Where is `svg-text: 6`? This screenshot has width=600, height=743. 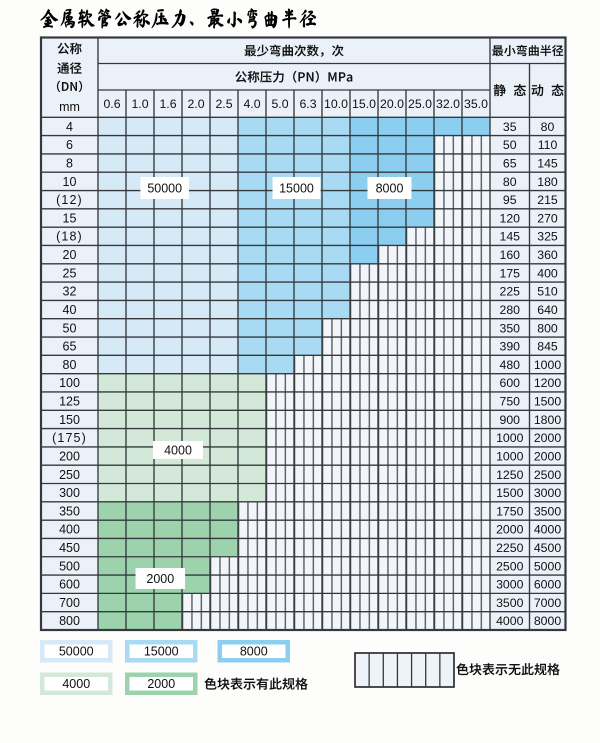 svg-text: 6 is located at coordinates (69, 145).